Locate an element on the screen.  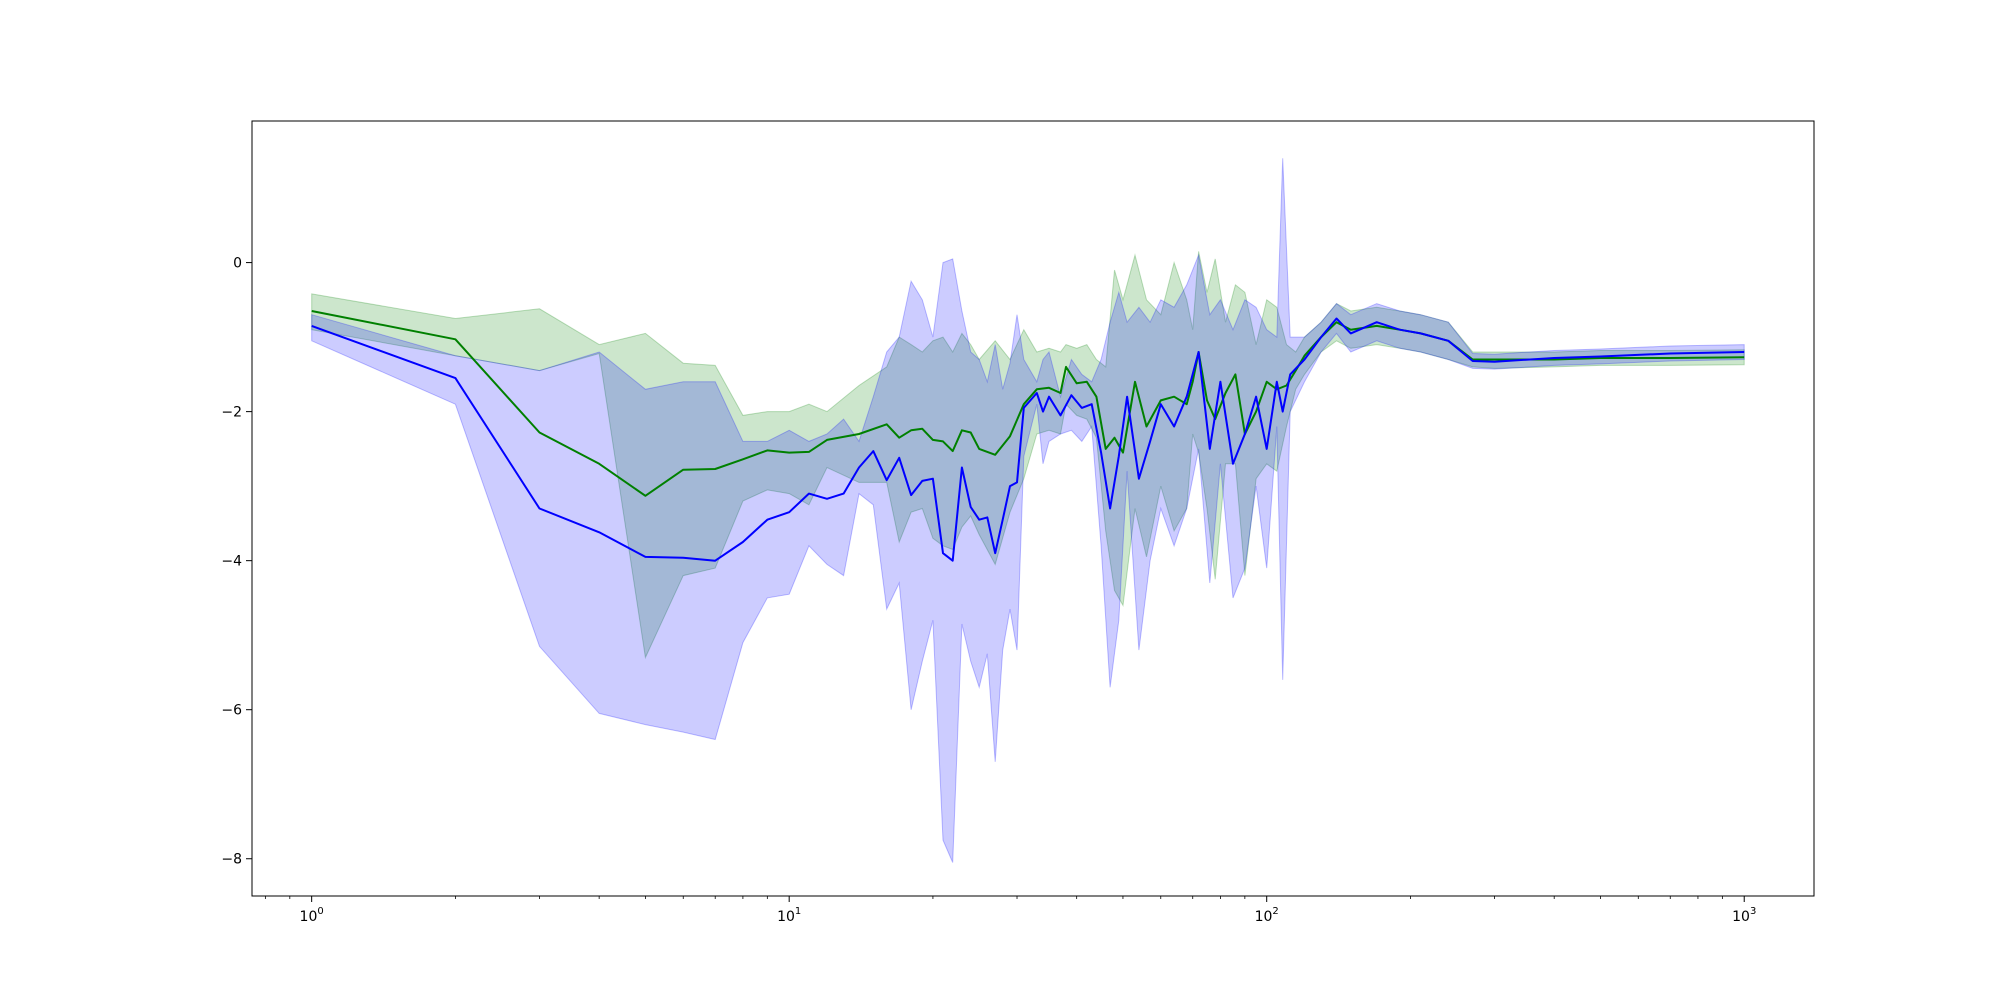
y-tick-label-4: −8 is located at coordinates (231, 860).